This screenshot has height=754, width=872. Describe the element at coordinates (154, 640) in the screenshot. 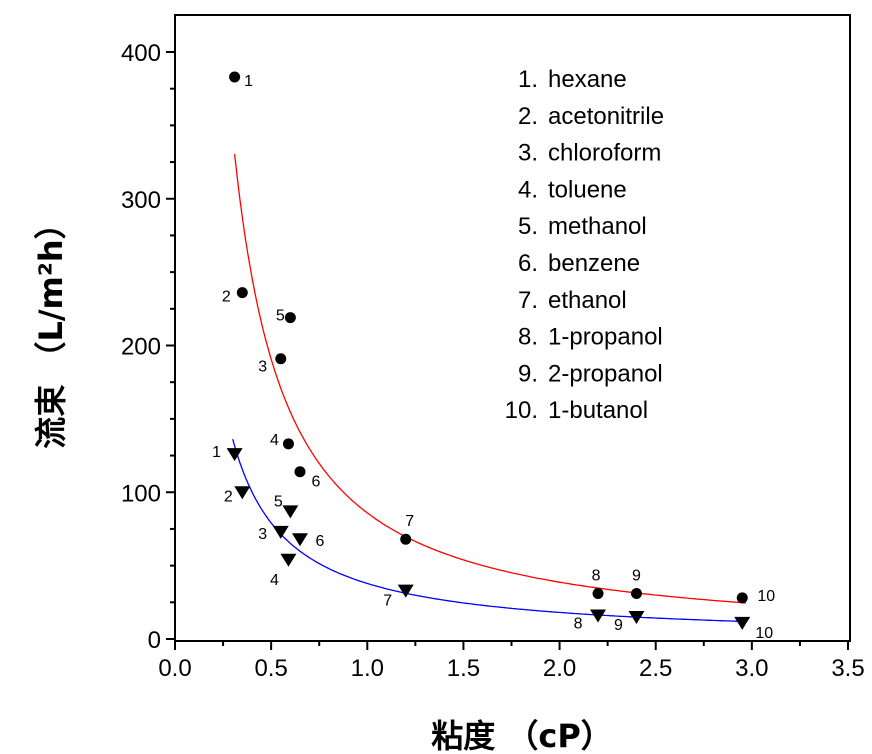

I see `y-tick-label: 0` at that location.